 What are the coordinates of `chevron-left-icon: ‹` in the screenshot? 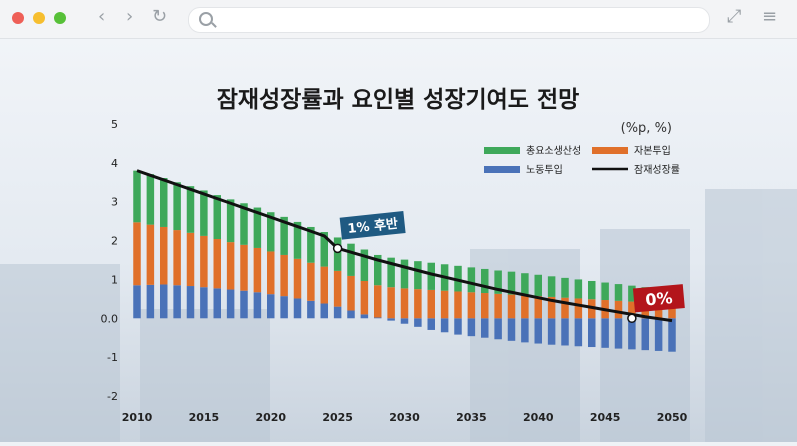 It's located at (102, 16).